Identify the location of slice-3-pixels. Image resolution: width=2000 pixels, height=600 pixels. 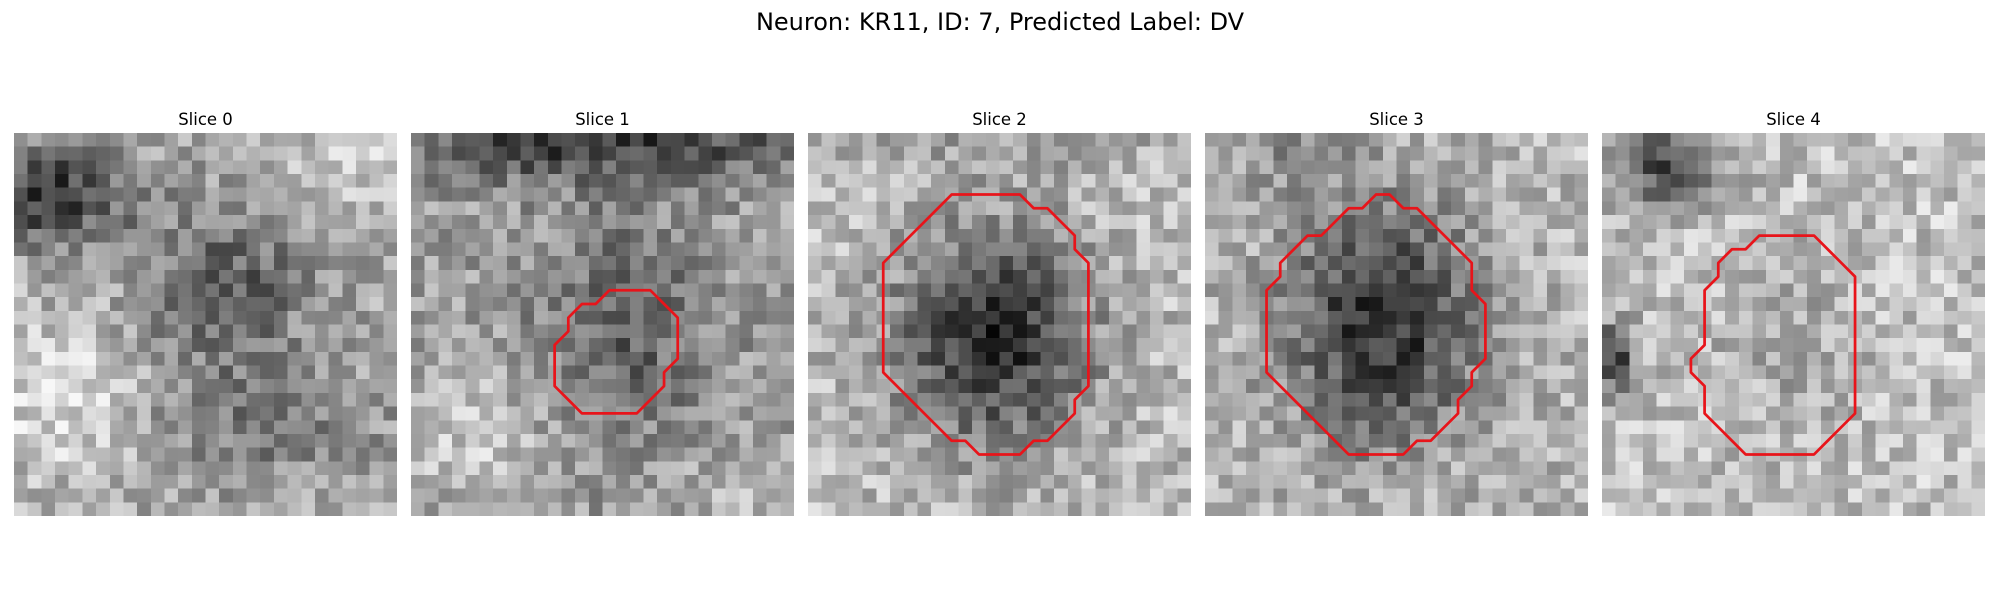
(1396, 324).